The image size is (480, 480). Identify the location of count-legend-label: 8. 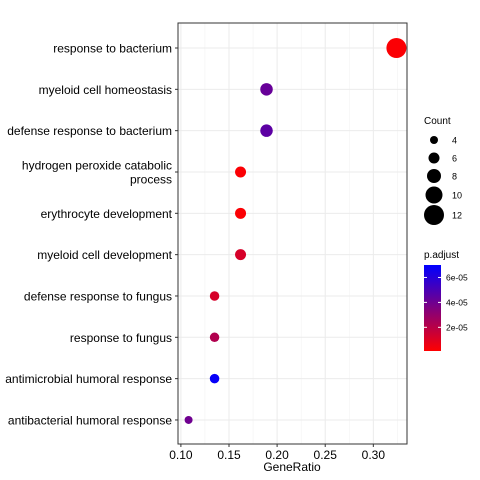
(454, 177).